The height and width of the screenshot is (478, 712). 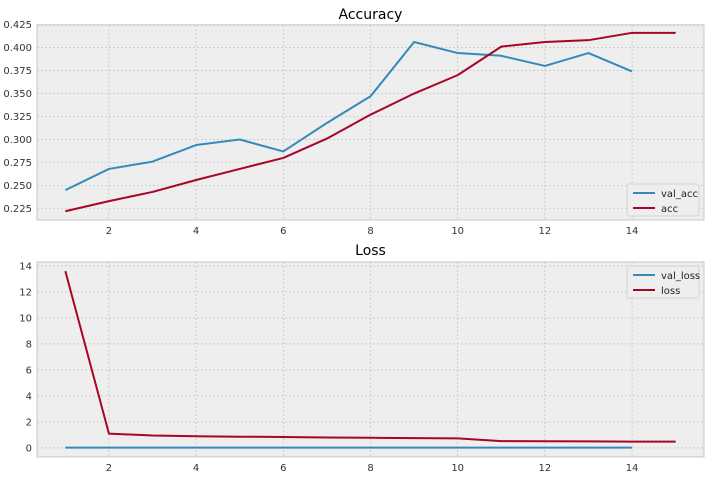 I want to click on accuracy-x-tick-label: 8, so click(x=370, y=231).